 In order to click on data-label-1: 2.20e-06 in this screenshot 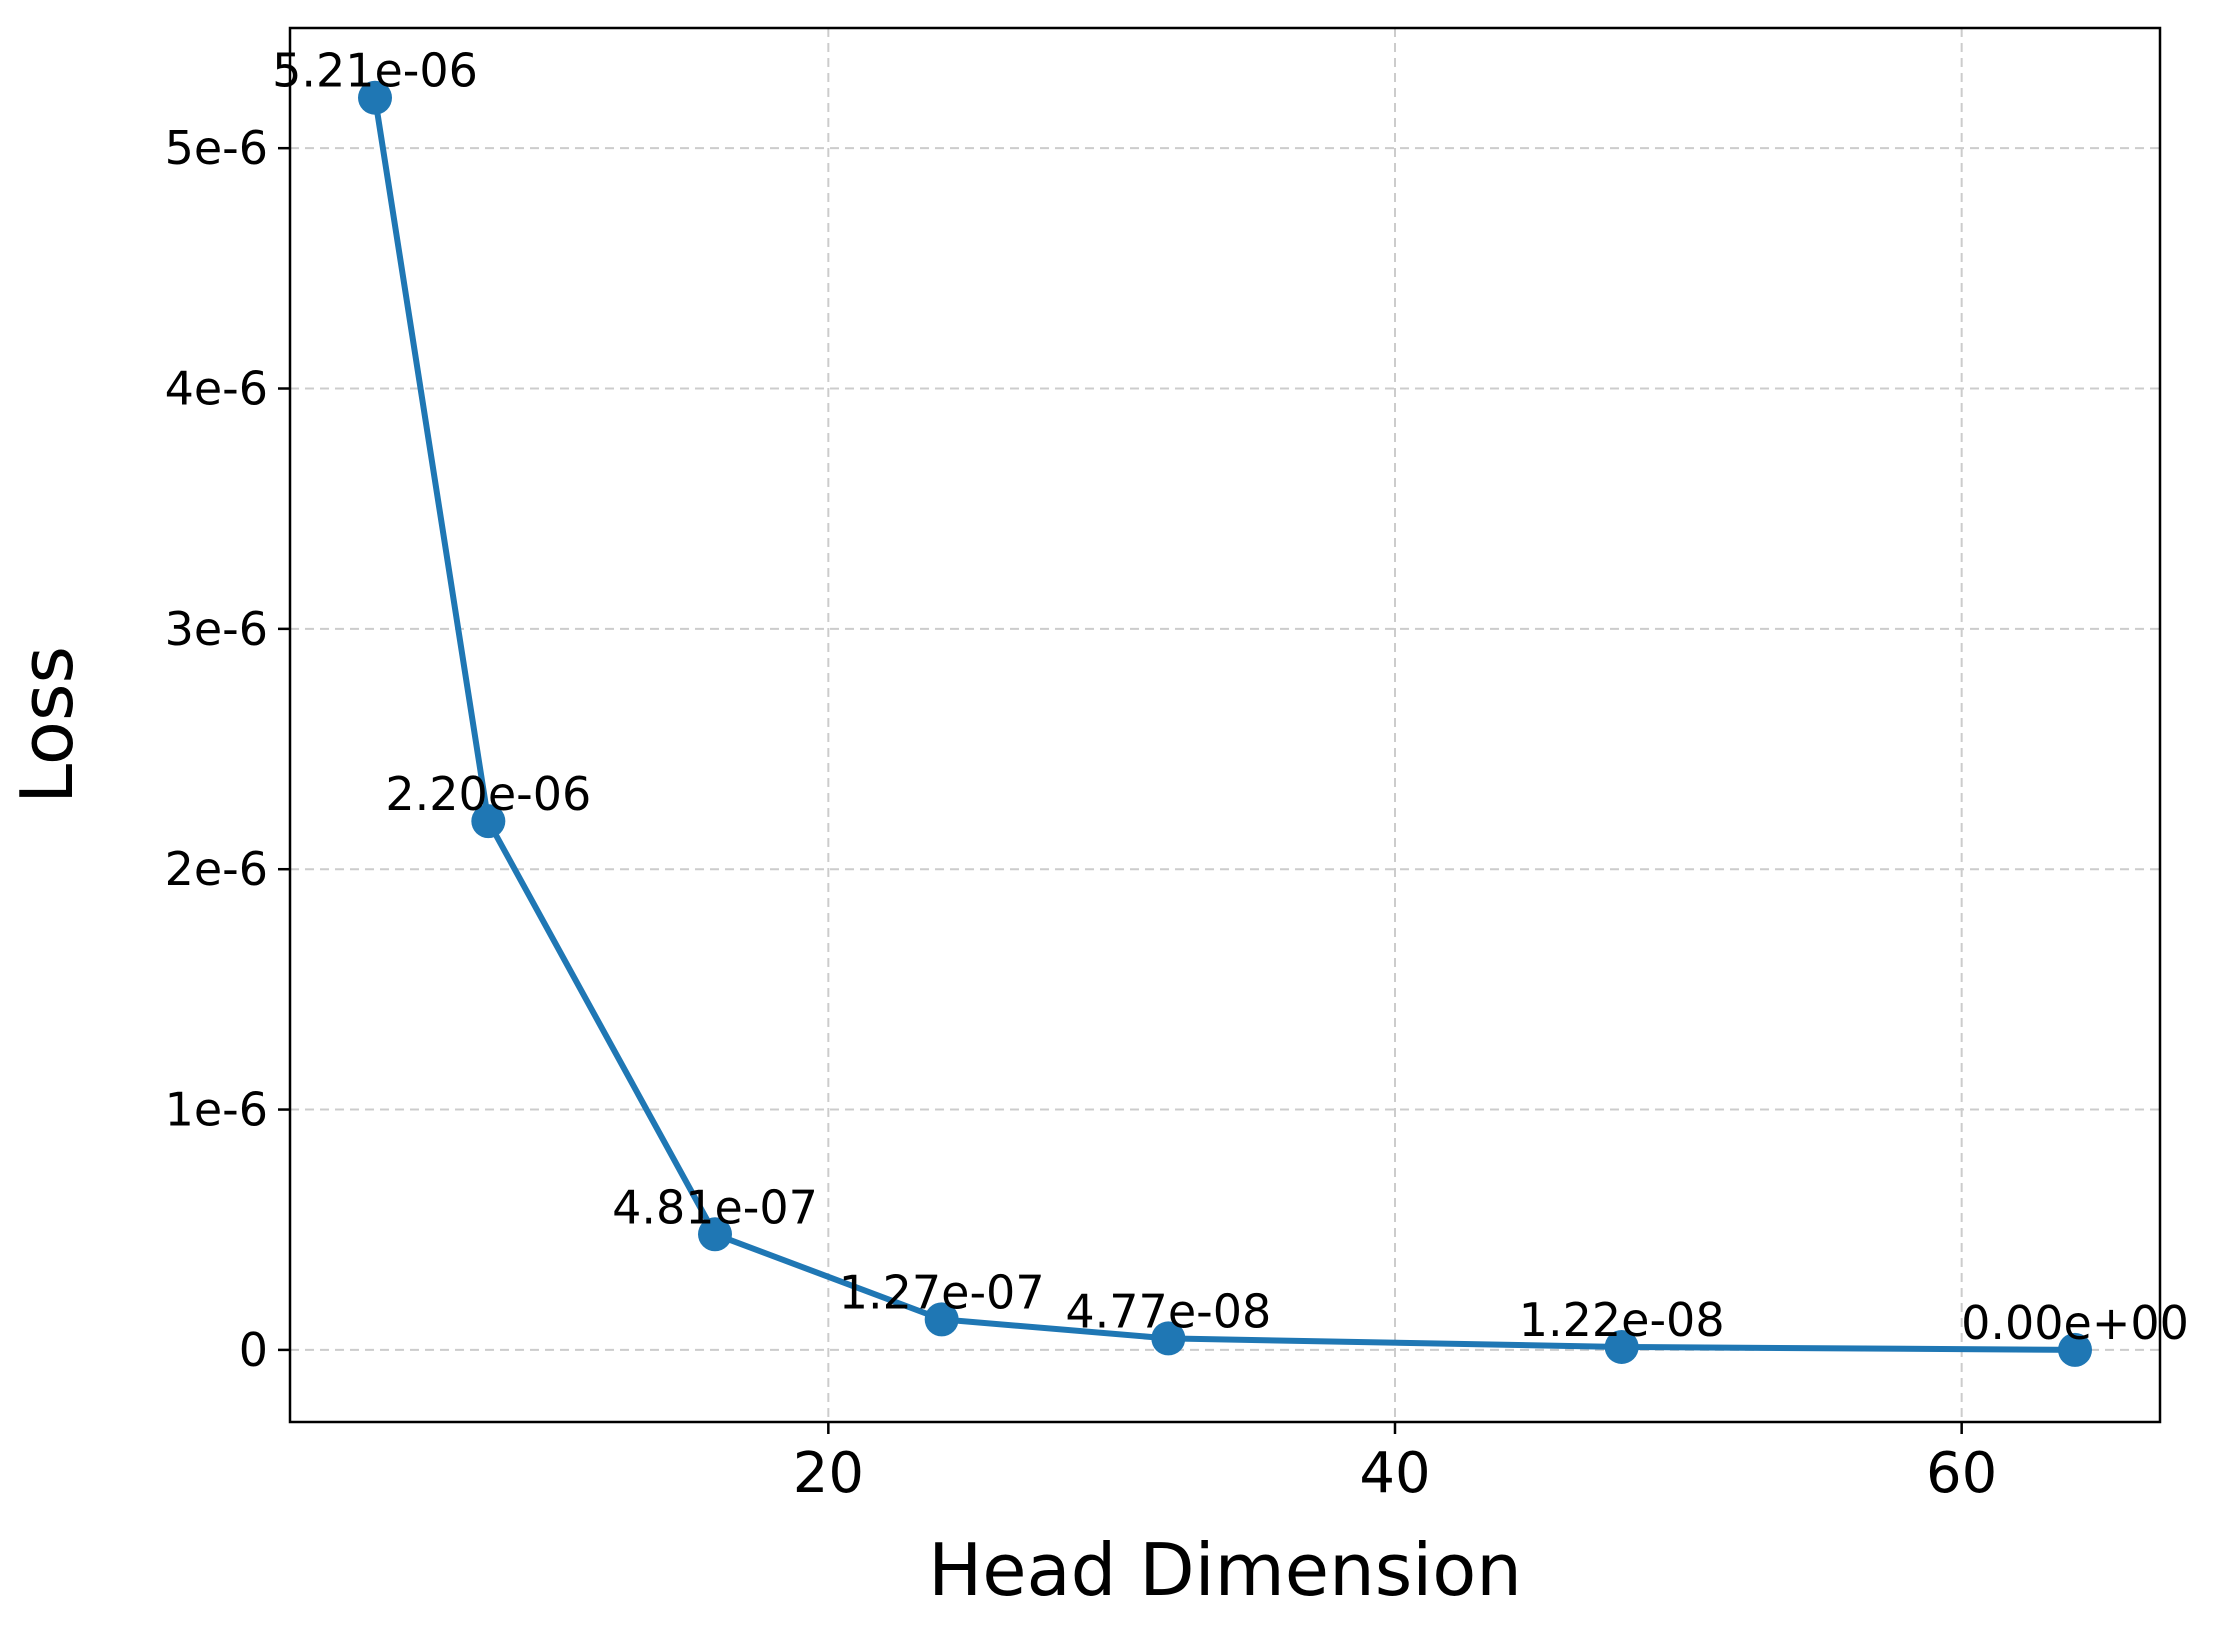, I will do `click(488, 794)`.